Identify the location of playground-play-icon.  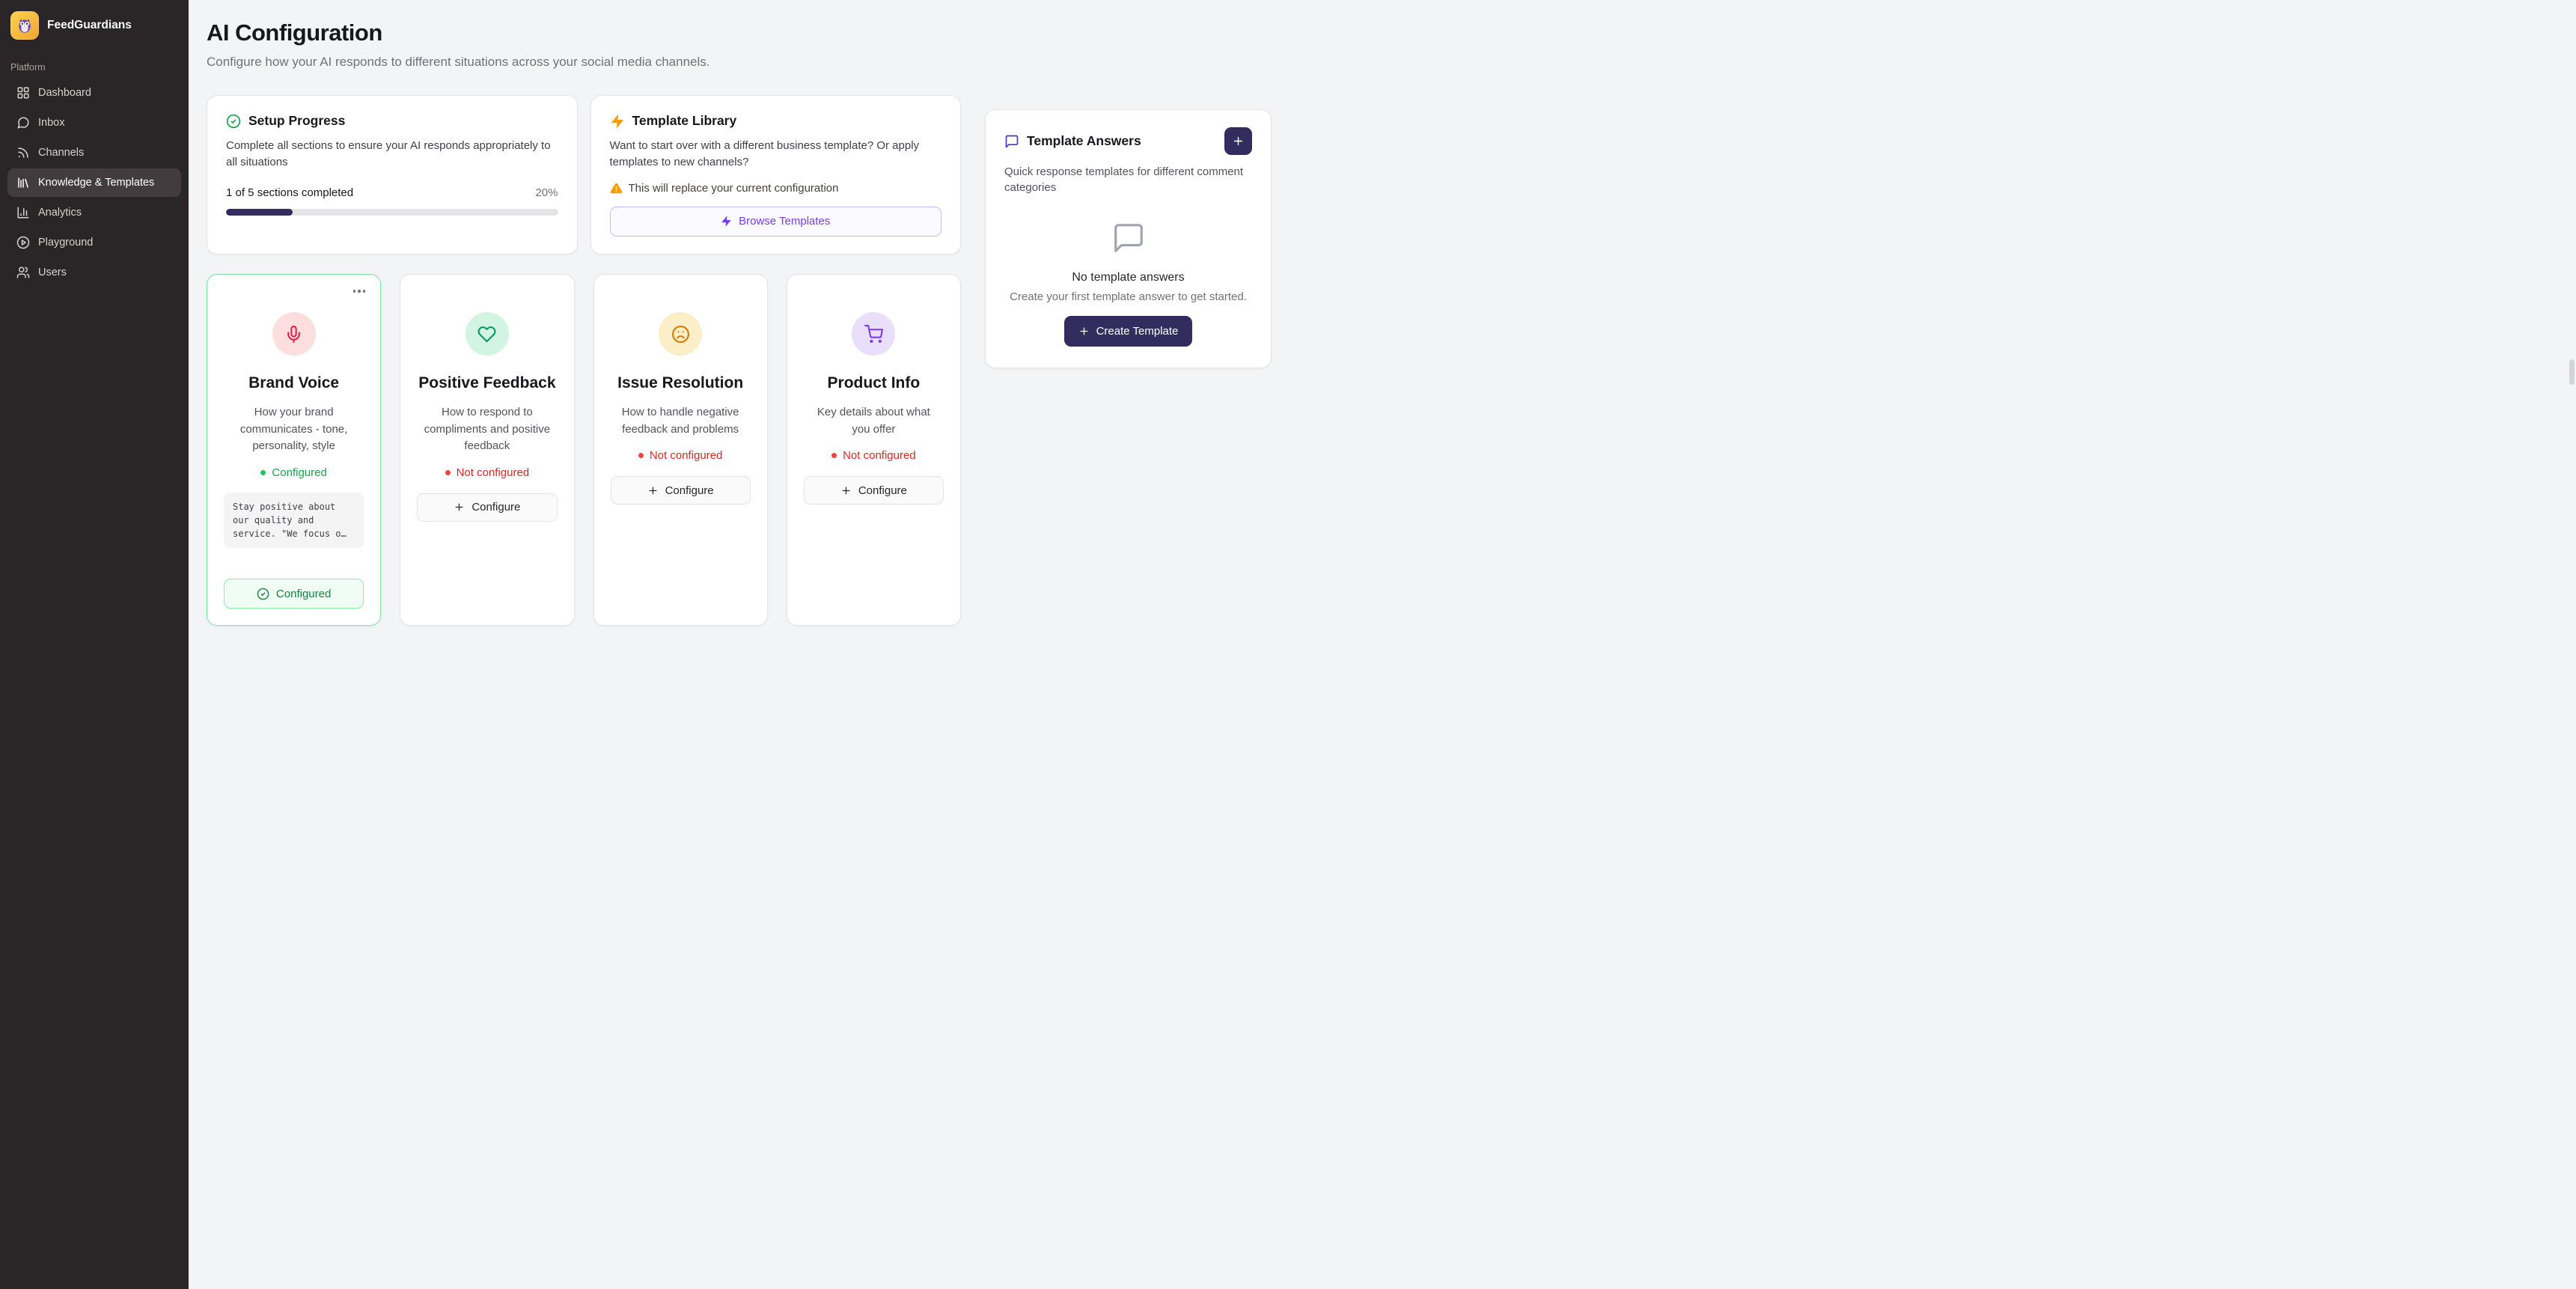
(23, 242).